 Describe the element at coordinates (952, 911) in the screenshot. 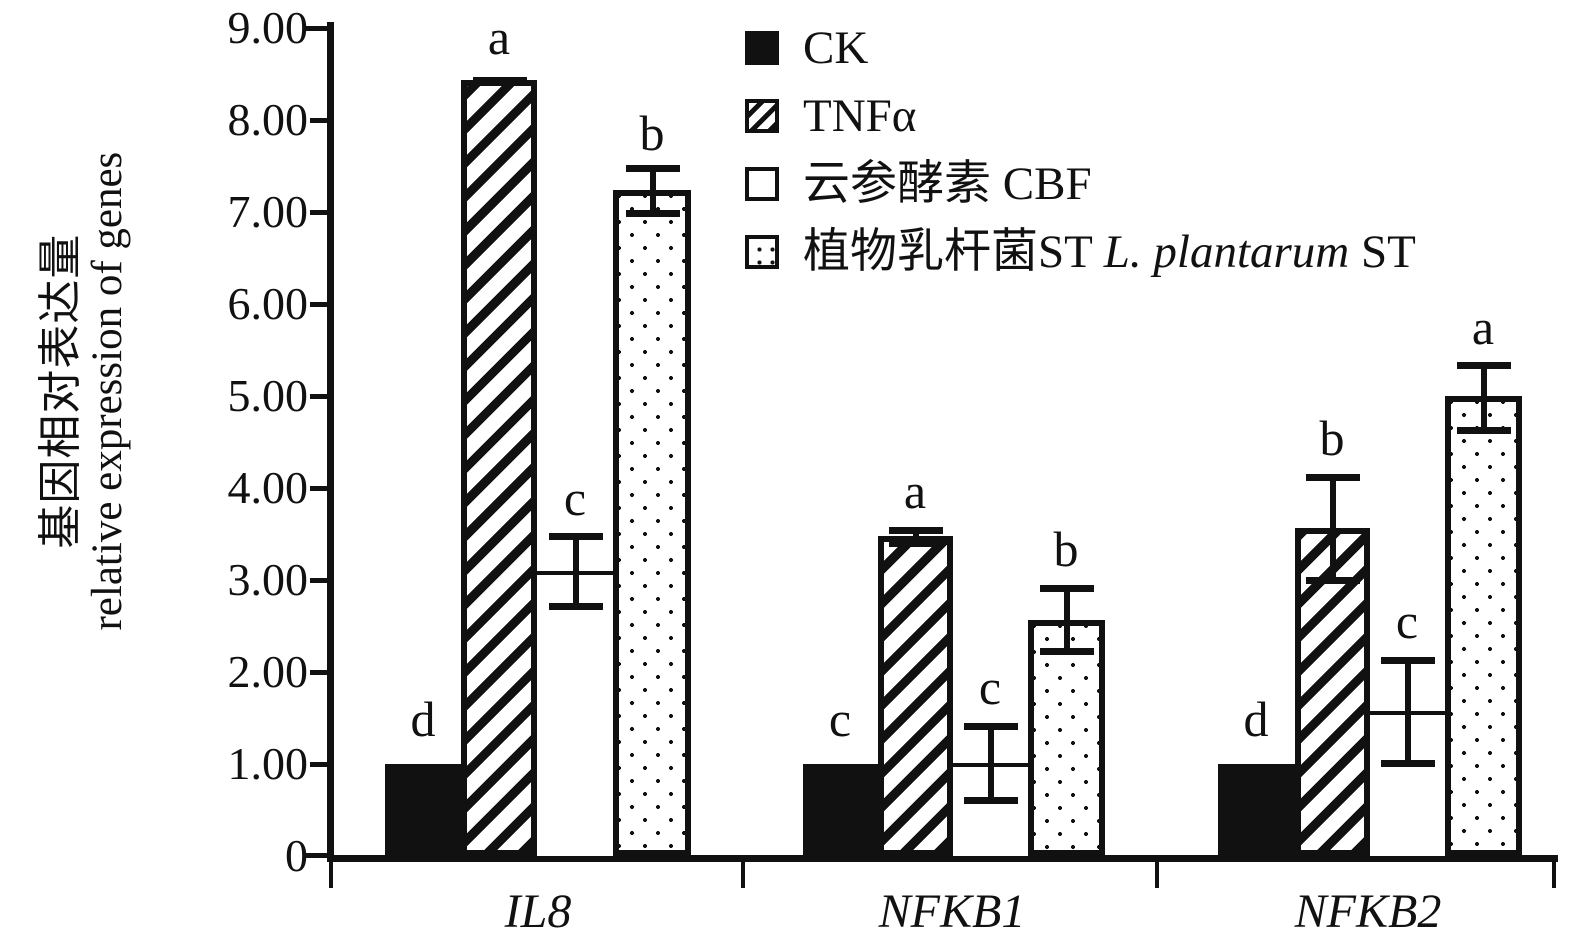

I see `x-axis-label-nfkb1: NFKB1` at that location.